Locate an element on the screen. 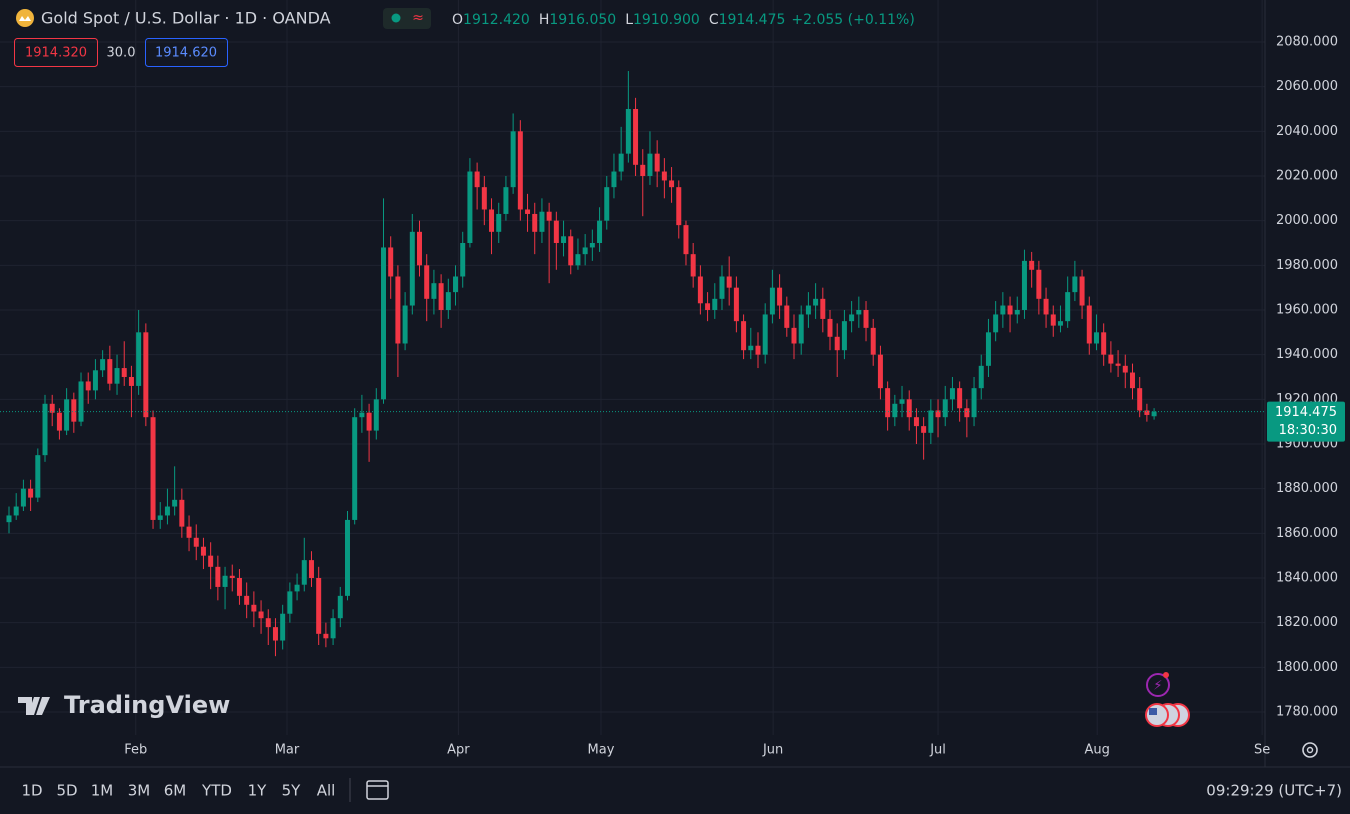 Image resolution: width=1350 pixels, height=814 pixels. range-button: YTD is located at coordinates (216, 791).